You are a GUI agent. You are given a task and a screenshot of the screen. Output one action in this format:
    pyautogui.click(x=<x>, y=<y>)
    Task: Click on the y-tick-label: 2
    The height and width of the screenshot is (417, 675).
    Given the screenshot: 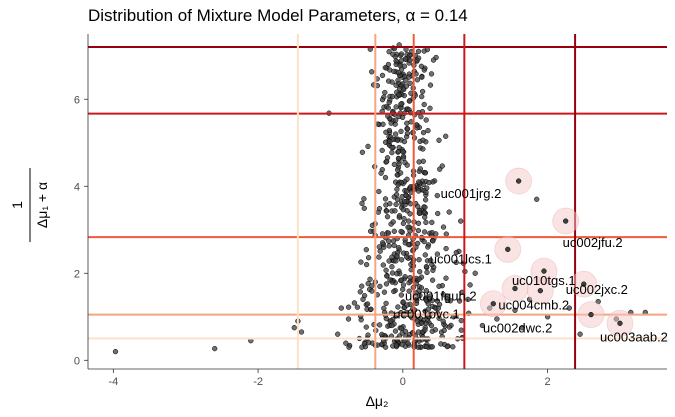 What is the action you would take?
    pyautogui.click(x=77, y=274)
    